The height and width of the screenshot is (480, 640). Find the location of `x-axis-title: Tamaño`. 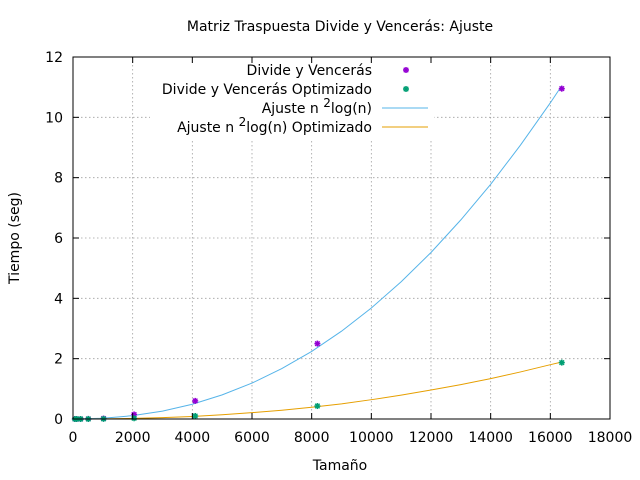

x-axis-title: Tamaño is located at coordinates (339, 466).